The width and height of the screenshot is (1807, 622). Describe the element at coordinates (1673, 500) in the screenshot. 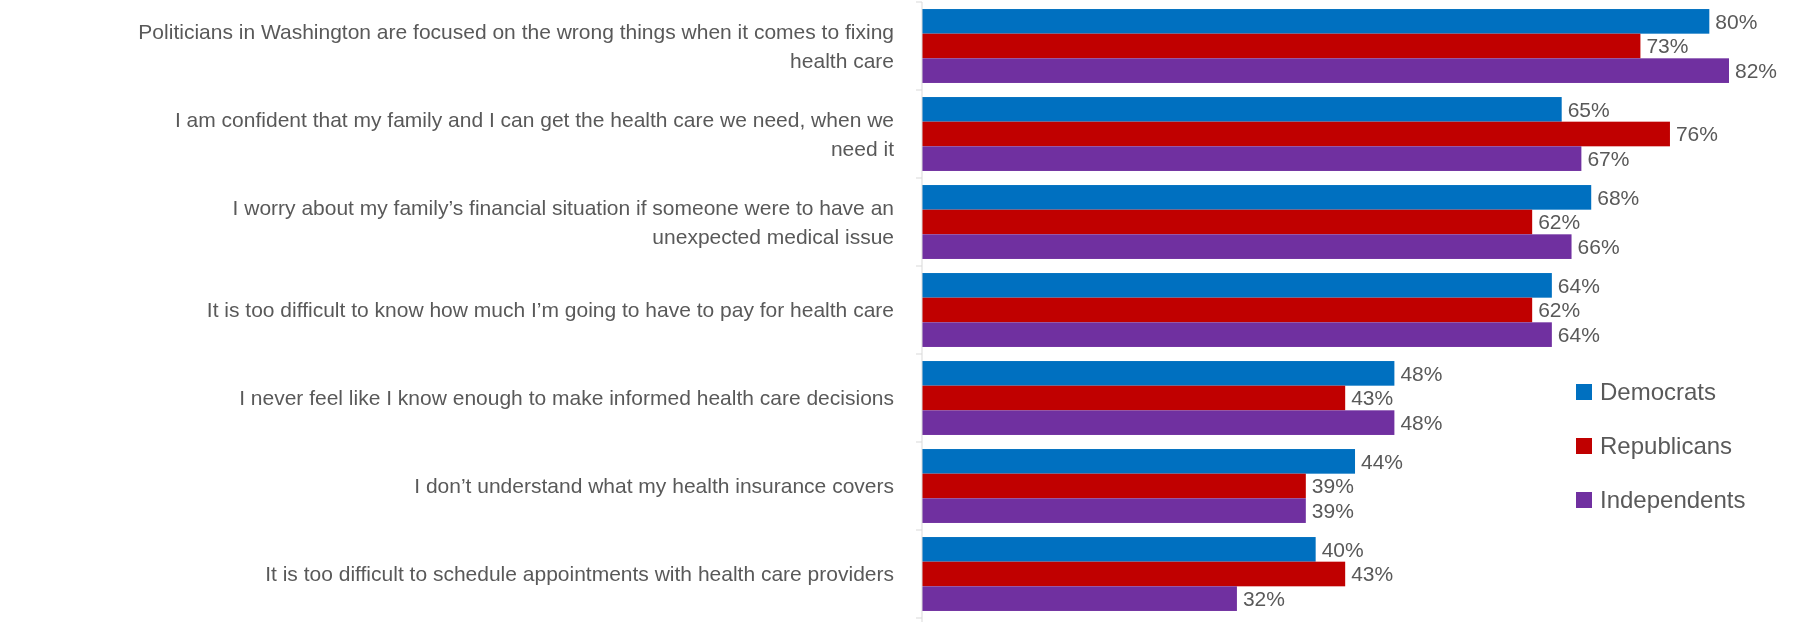

I see `legend-label: Independents` at that location.